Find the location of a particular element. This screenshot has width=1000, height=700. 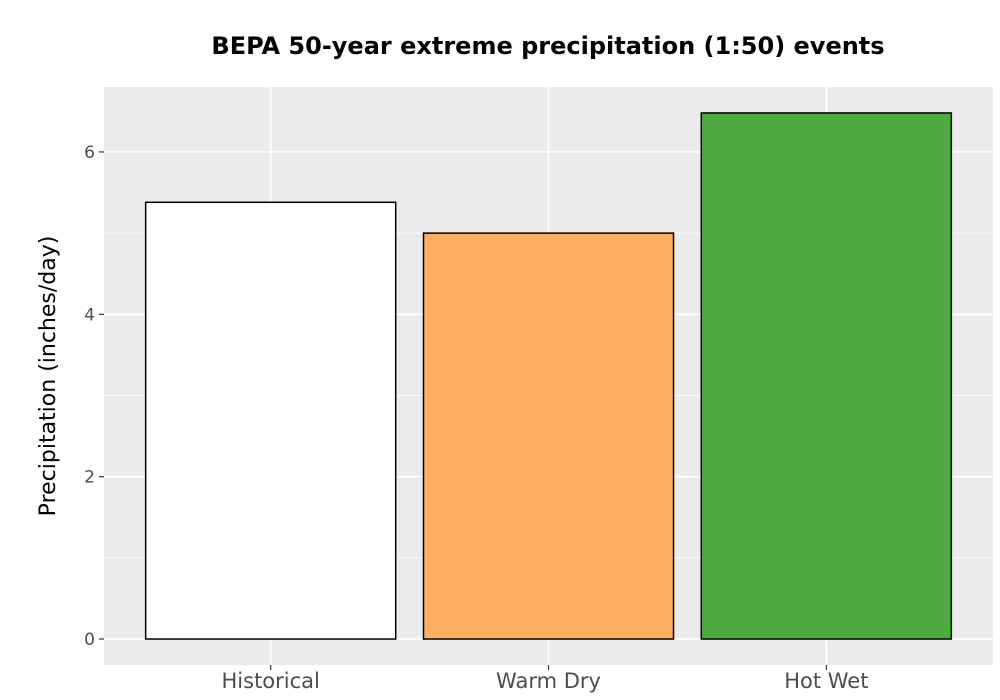

y-tick-label: 0 is located at coordinates (89, 640).